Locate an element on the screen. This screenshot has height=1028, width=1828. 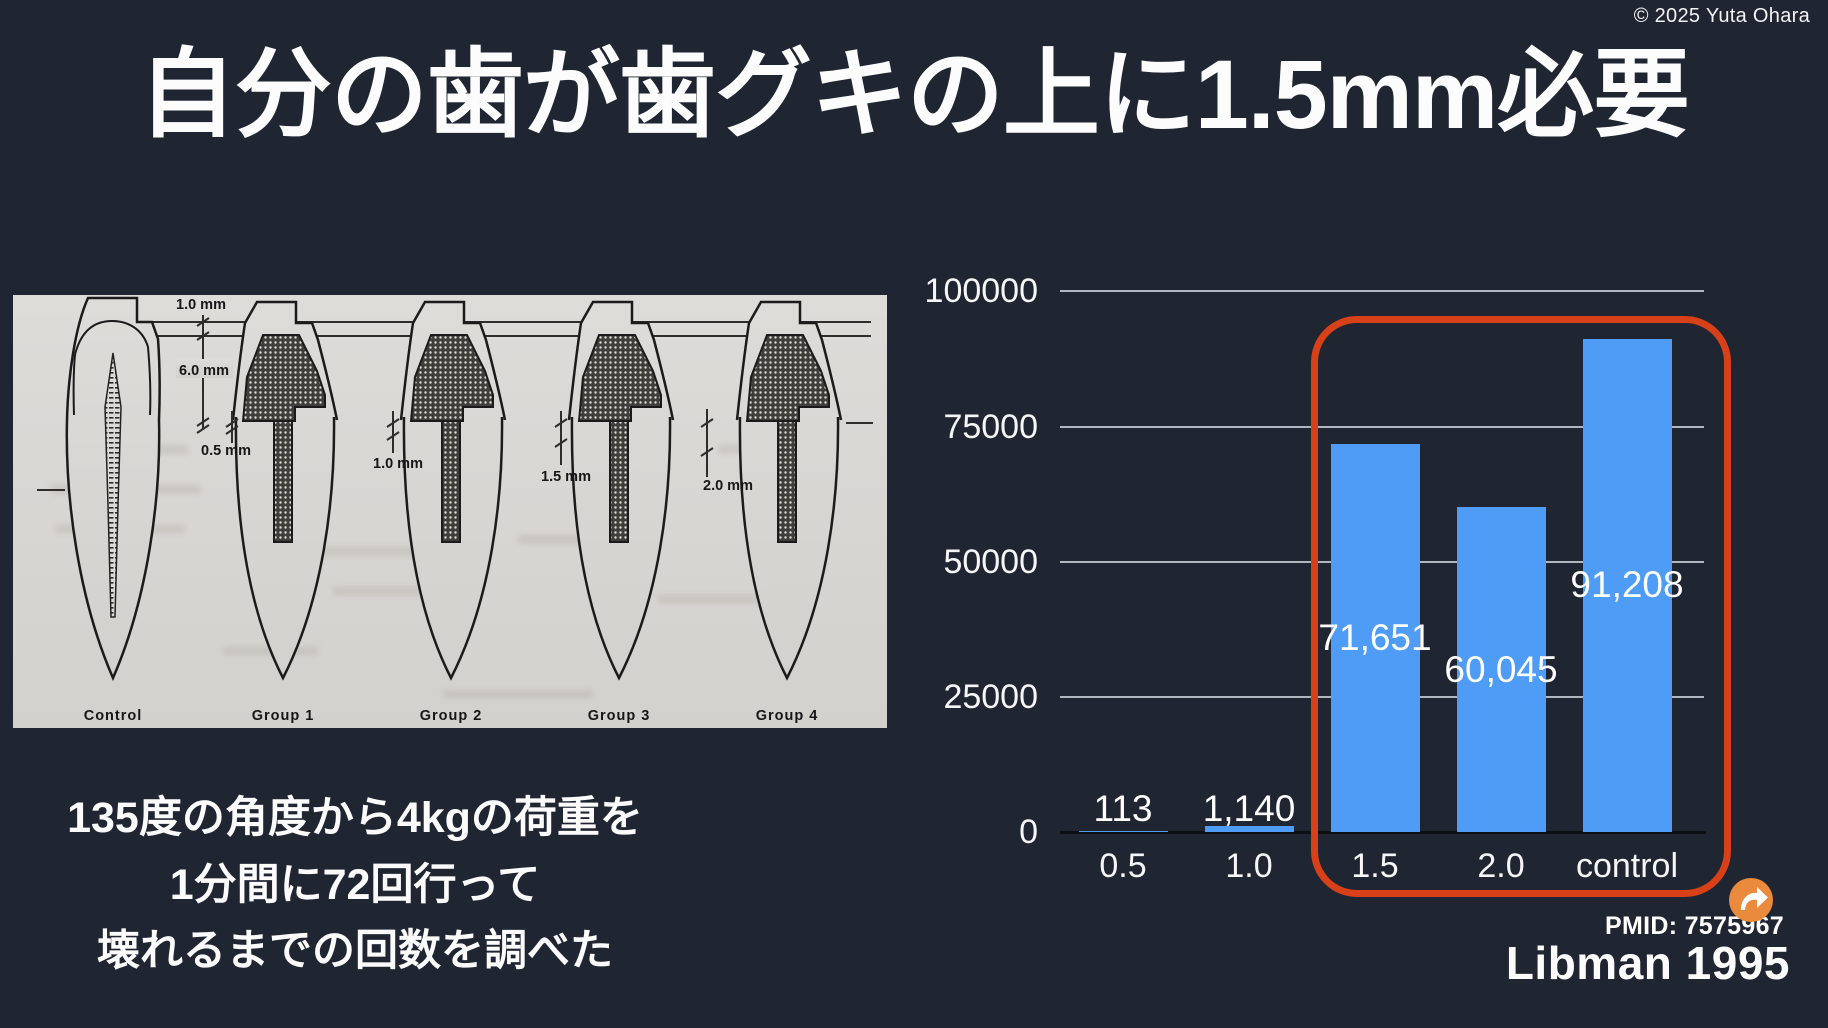
label-backing is located at coordinates (204, 368).